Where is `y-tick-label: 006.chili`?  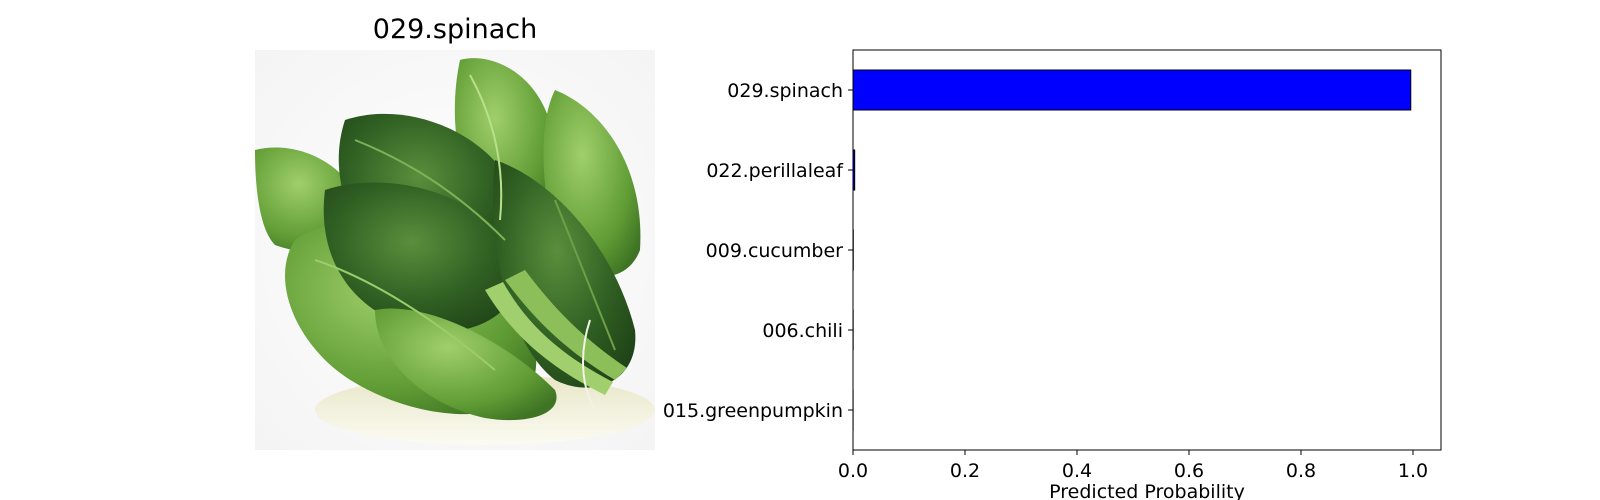
y-tick-label: 006.chili is located at coordinates (802, 331).